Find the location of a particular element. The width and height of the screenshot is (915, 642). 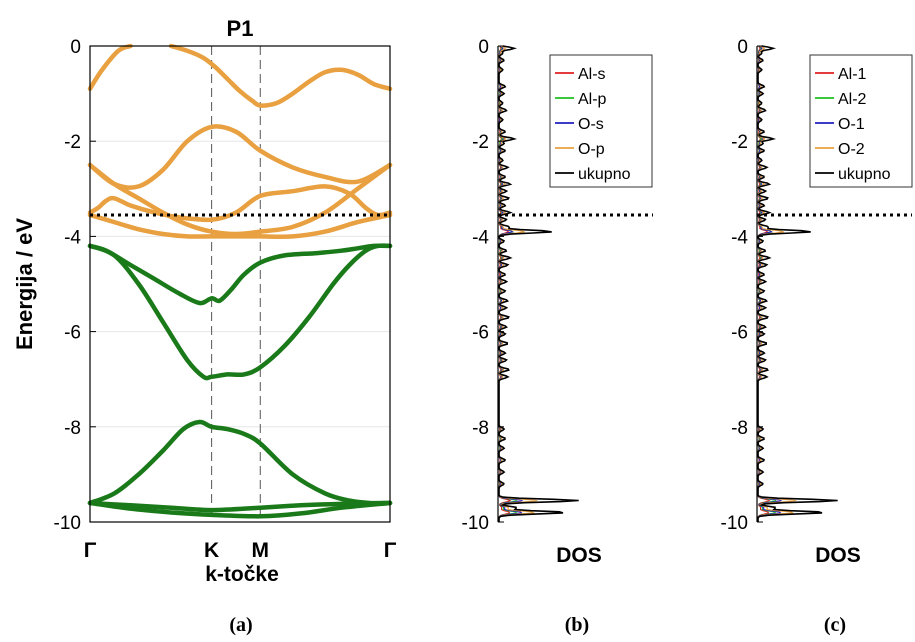

panel-b-dos-curves is located at coordinates (538, 283).